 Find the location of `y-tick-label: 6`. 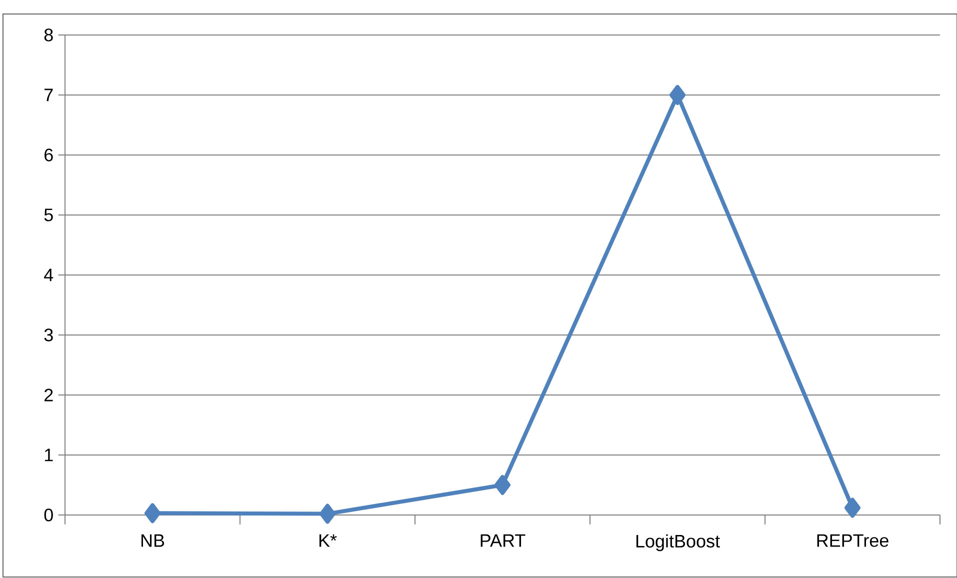

y-tick-label: 6 is located at coordinates (48, 155).